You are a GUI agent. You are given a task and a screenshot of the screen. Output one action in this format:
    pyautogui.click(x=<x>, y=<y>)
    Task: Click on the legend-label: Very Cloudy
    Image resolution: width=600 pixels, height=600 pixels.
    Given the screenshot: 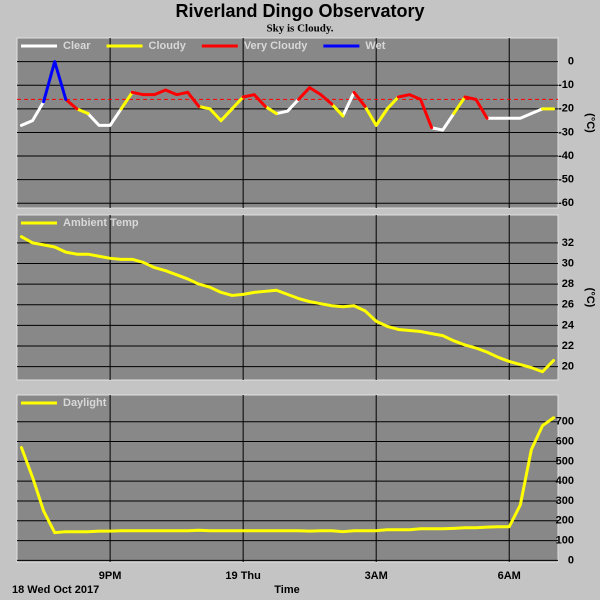 What is the action you would take?
    pyautogui.click(x=276, y=46)
    